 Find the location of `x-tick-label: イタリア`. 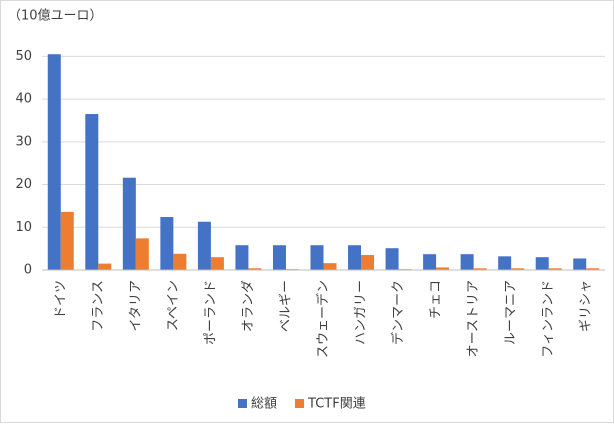

x-tick-label: イタリア is located at coordinates (135, 305).